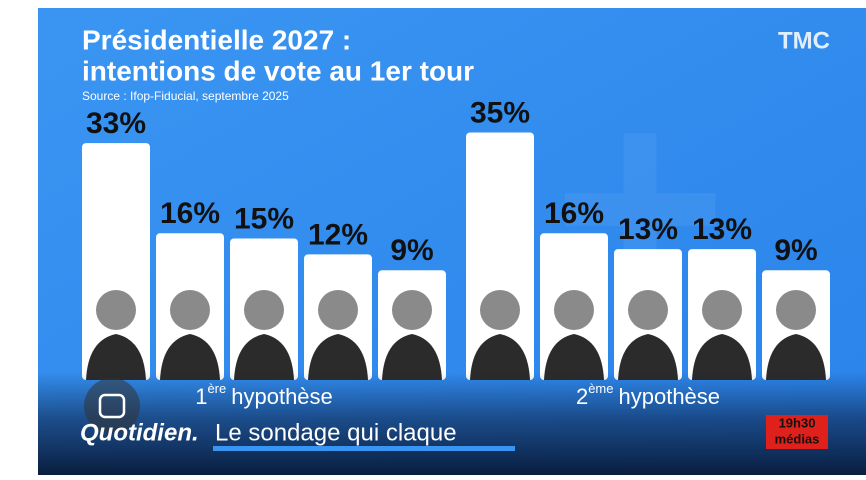 Image resolution: width=866 pixels, height=480 pixels. I want to click on hypothesis-number: 1, so click(201, 396).